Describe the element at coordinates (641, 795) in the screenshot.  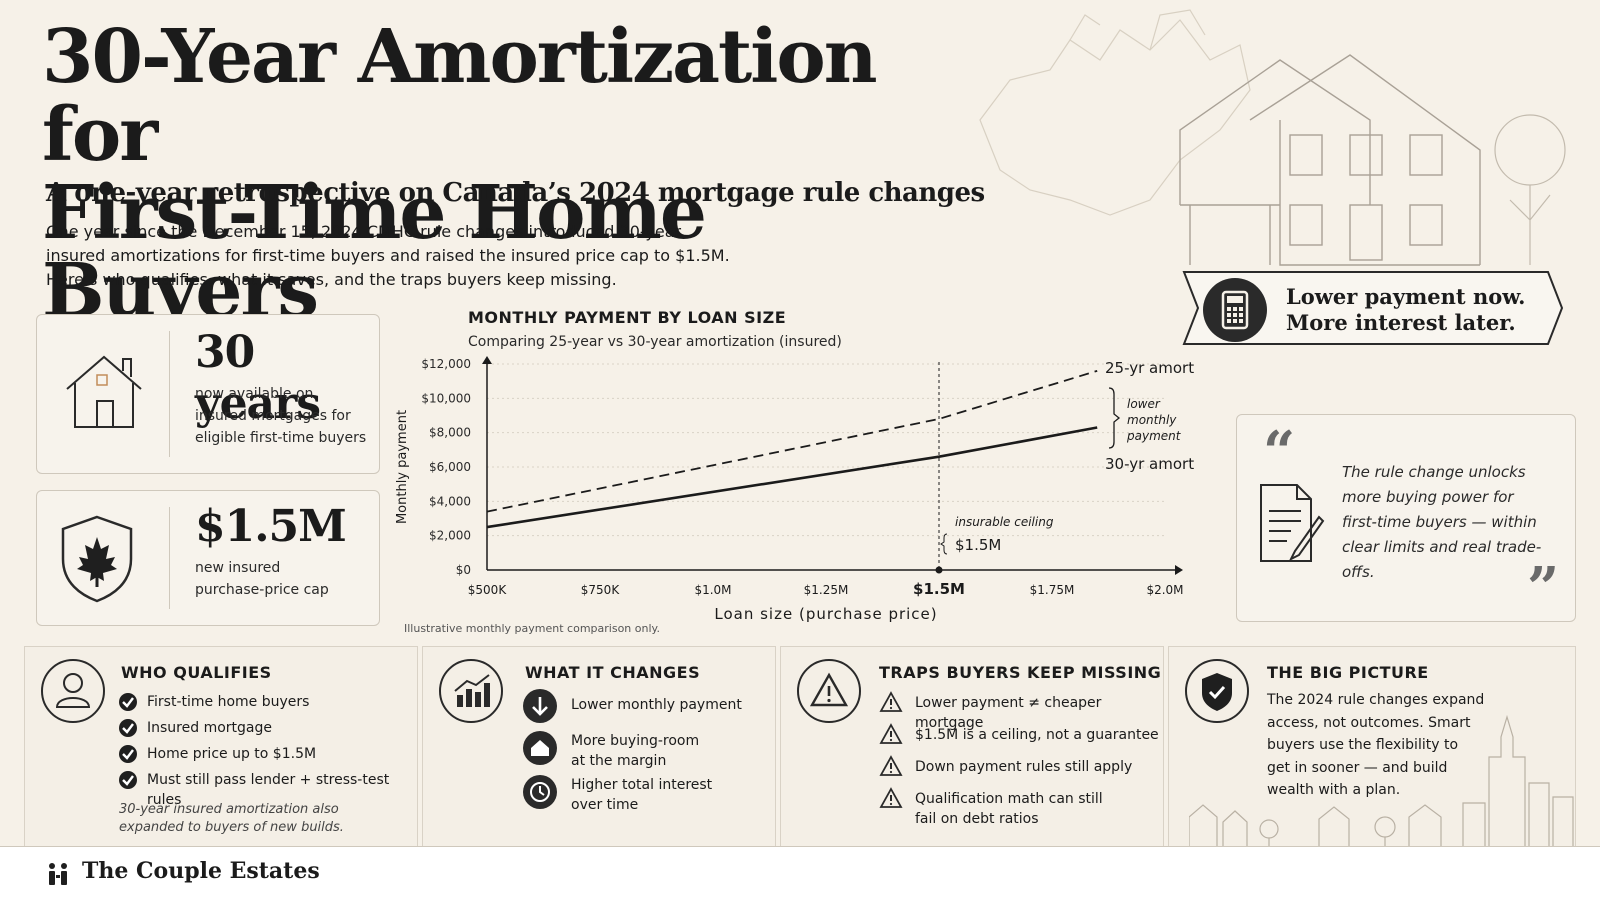
I see `change-item: Higher total interest over time` at that location.